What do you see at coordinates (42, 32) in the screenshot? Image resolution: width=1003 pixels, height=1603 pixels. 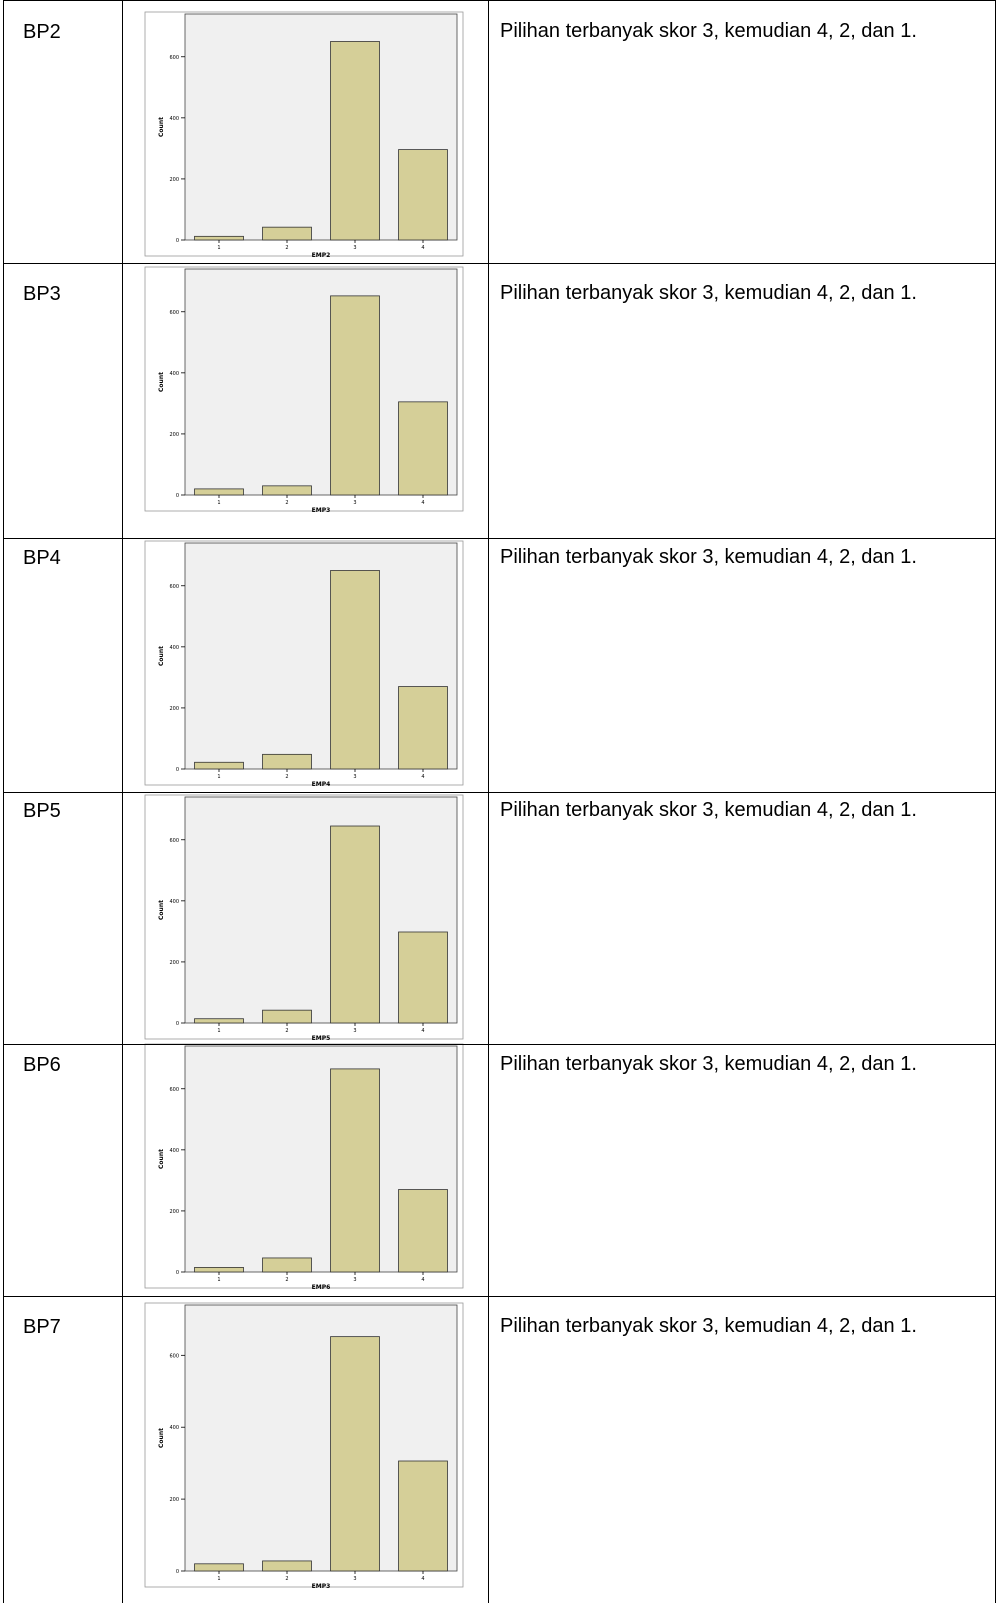 I see `row-label: BP2` at bounding box center [42, 32].